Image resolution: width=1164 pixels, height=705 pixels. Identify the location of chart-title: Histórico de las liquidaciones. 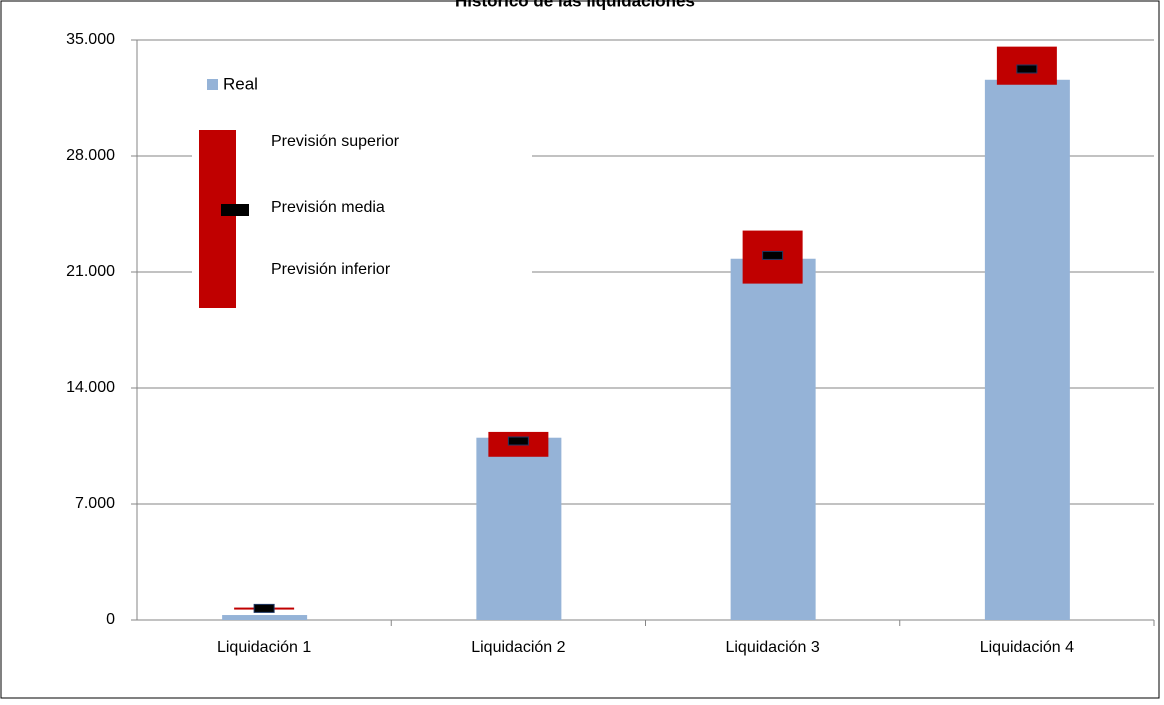
(575, 5).